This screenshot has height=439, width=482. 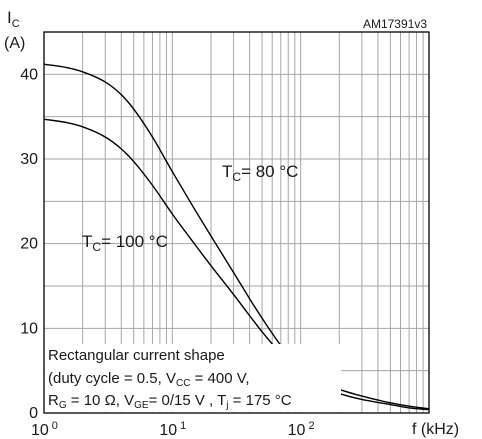 I want to click on x-tick-exp: 0, so click(x=55, y=426).